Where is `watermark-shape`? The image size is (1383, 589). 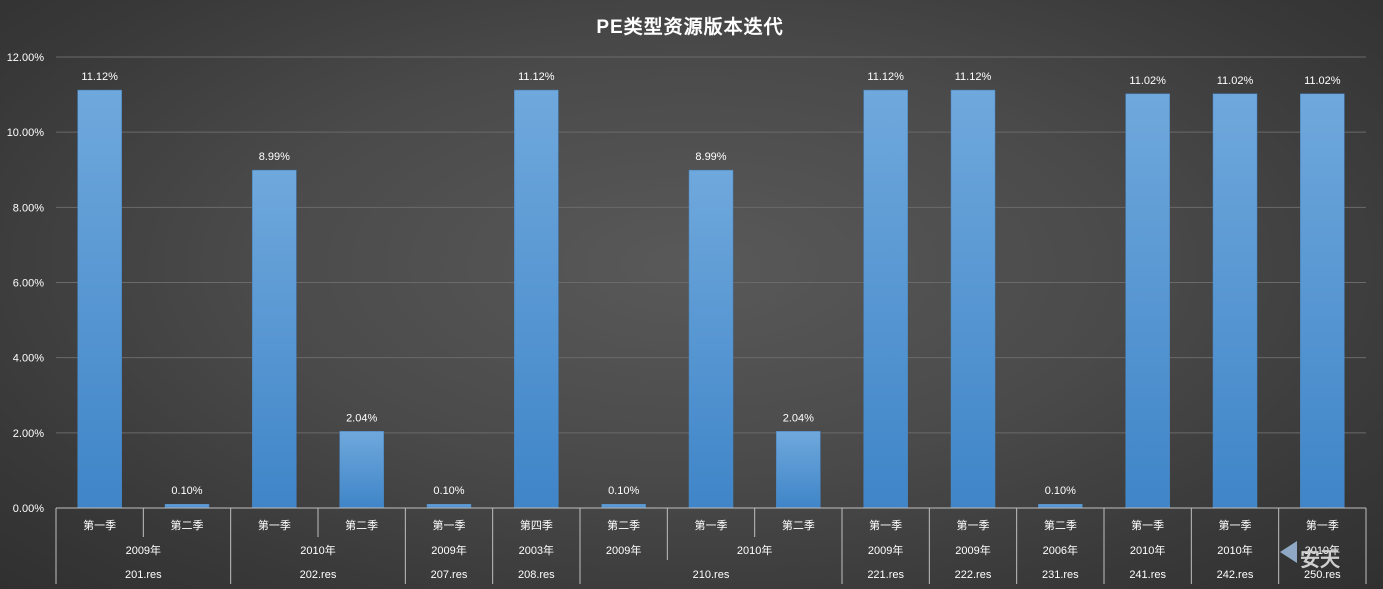
watermark-shape is located at coordinates (1288, 552).